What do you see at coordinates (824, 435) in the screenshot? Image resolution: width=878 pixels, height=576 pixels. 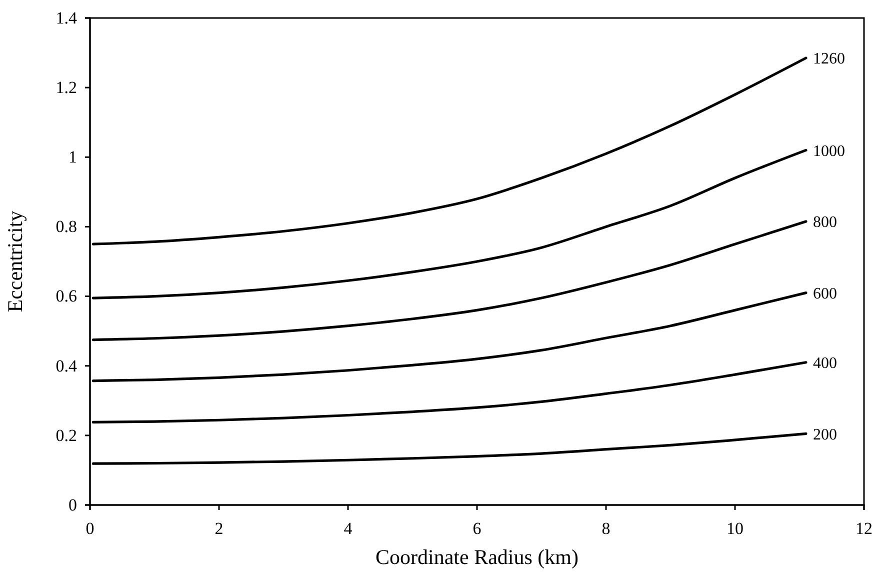 I see `series-label: 200` at bounding box center [824, 435].